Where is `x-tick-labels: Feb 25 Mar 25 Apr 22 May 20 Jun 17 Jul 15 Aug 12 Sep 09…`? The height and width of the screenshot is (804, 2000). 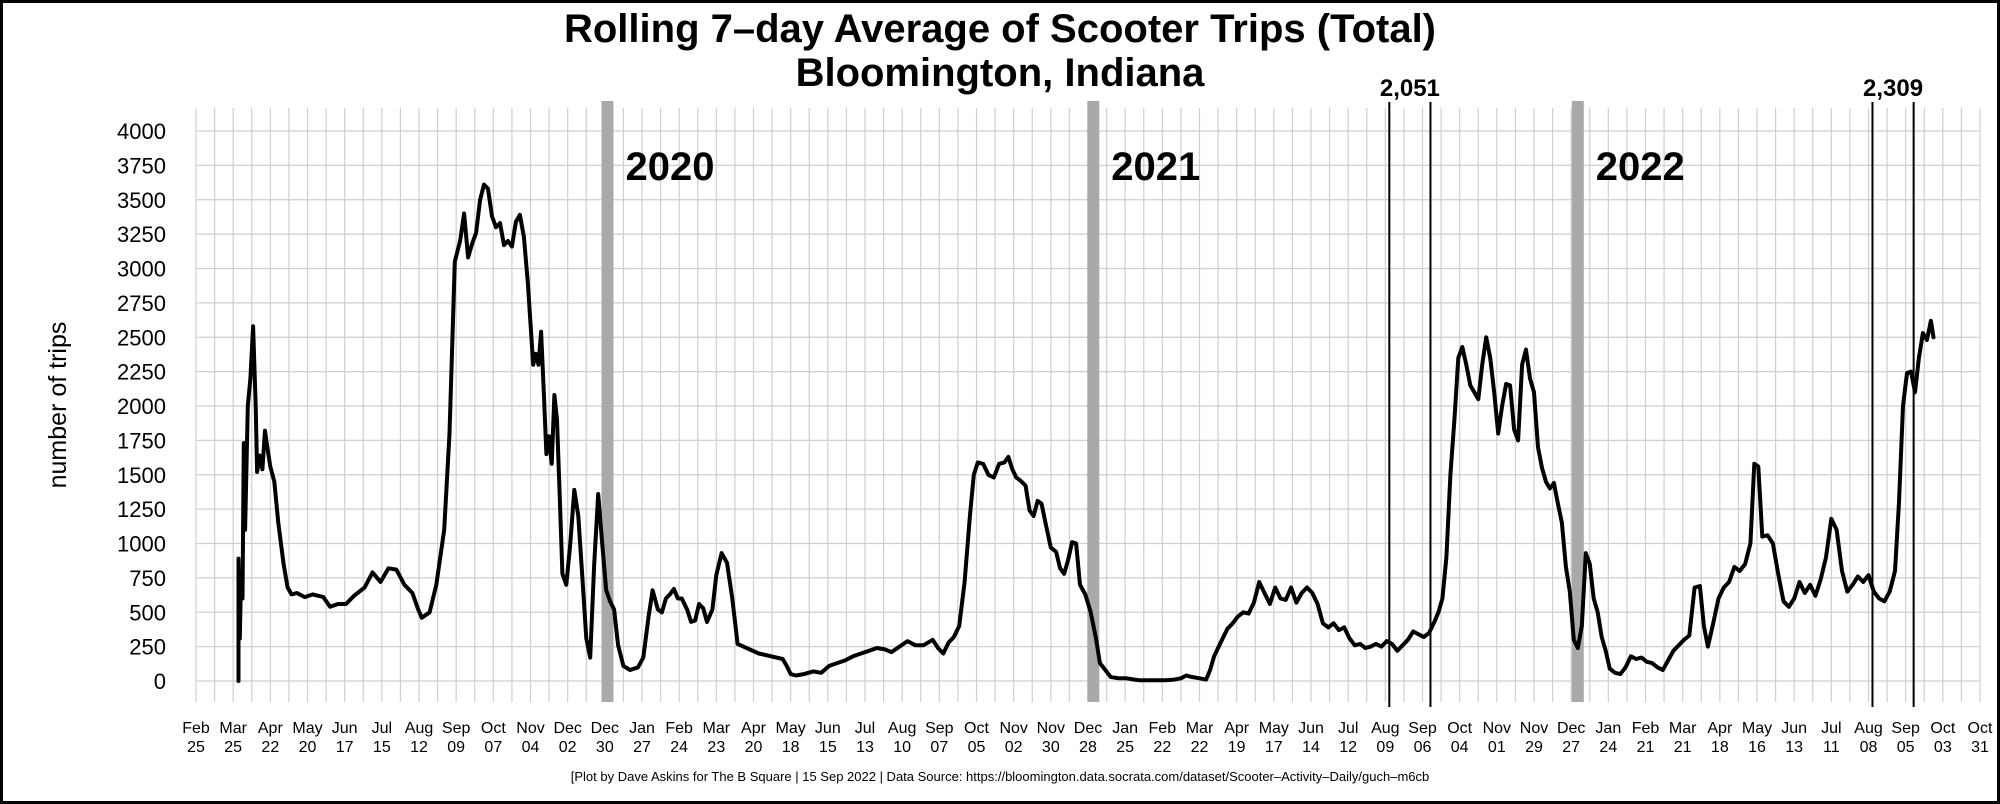
x-tick-labels: Feb 25 Mar 25 Apr 22 May 20 Jun 17 Jul 15 Aug 12 Sep 09… is located at coordinates (1087, 738).